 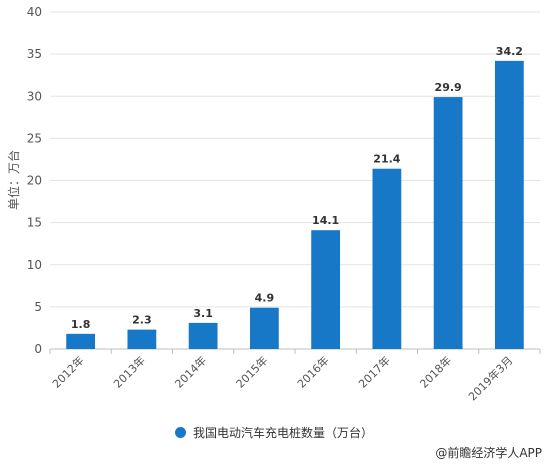 I want to click on data-label: 2.3, so click(x=142, y=320).